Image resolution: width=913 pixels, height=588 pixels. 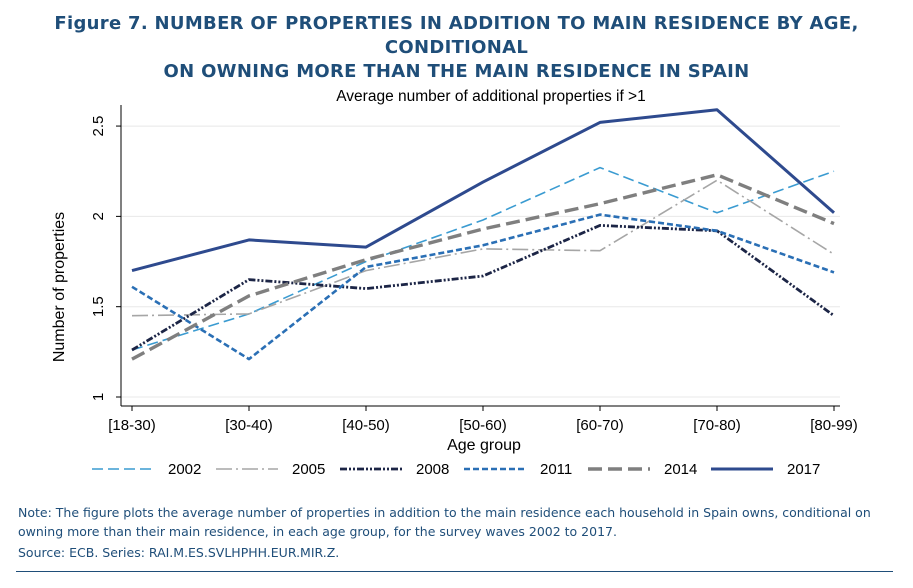 I want to click on legend-label-2005: 2005, so click(x=308, y=469).